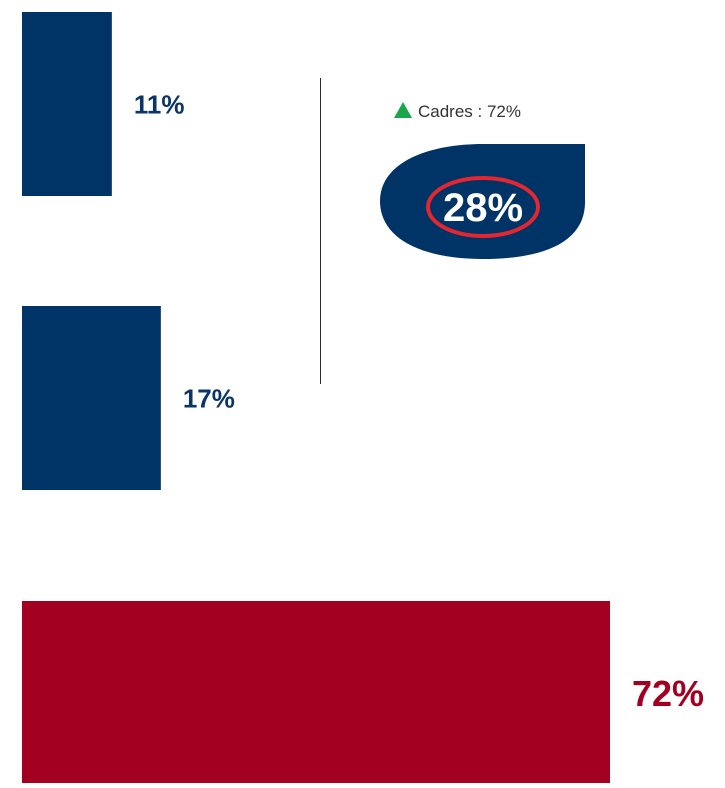 Image resolution: width=725 pixels, height=788 pixels. Describe the element at coordinates (209, 398) in the screenshot. I see `bar-2-value-label: 17%` at that location.